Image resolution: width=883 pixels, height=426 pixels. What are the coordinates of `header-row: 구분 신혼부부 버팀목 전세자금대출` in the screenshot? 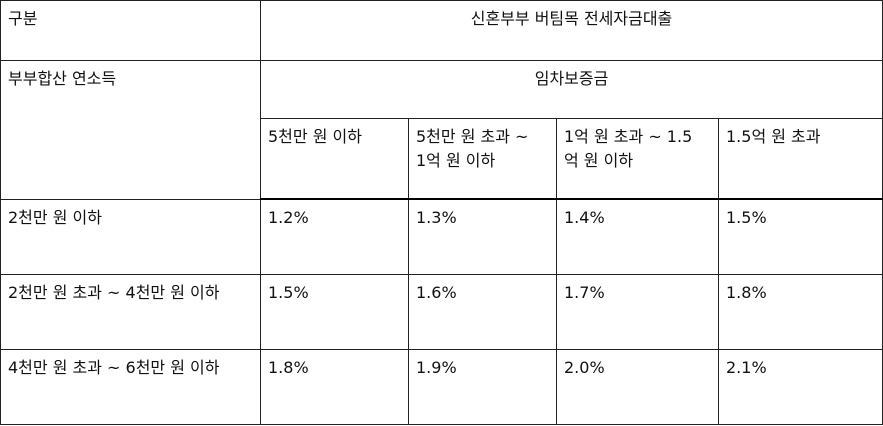 It's located at (441, 30).